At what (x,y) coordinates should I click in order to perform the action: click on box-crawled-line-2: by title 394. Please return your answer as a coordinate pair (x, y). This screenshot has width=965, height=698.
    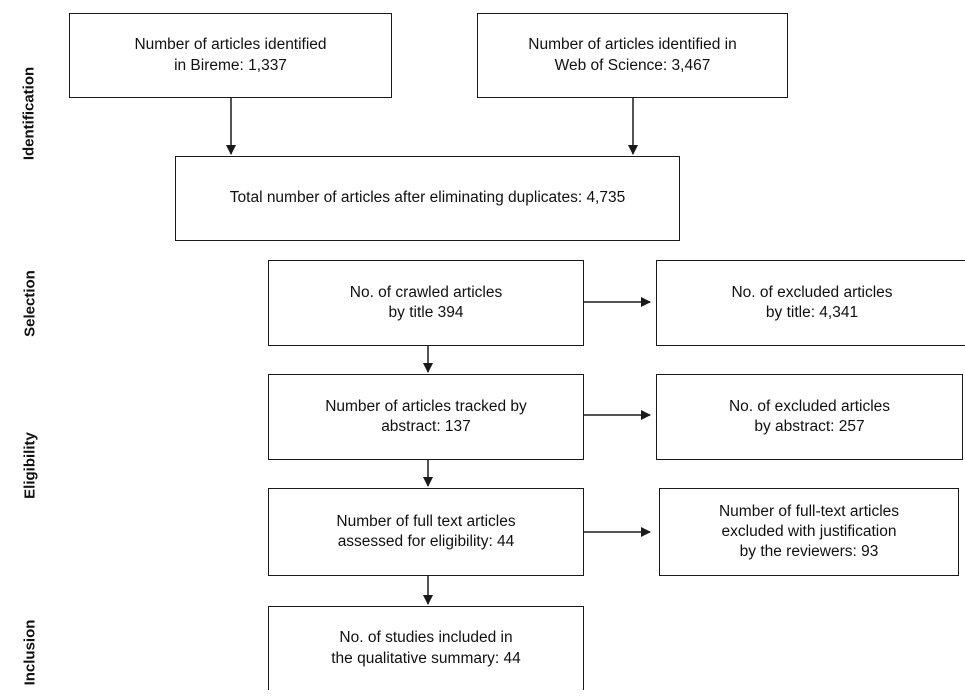
    Looking at the image, I should click on (426, 312).